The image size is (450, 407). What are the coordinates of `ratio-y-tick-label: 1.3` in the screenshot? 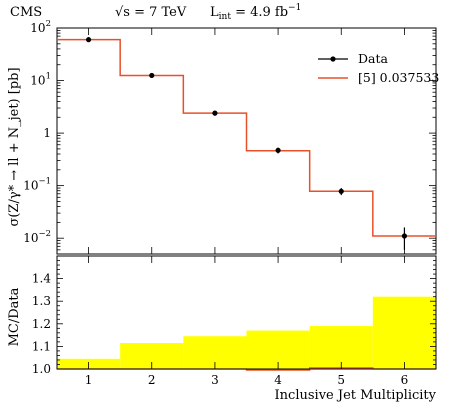 It's located at (41, 301).